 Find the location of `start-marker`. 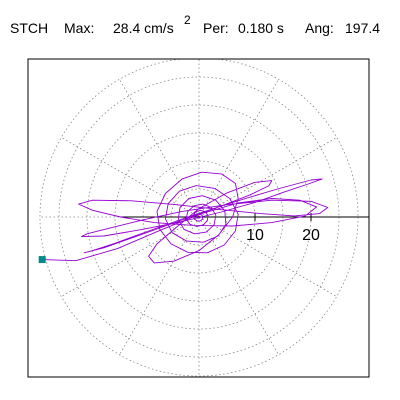

start-marker is located at coordinates (42, 260).